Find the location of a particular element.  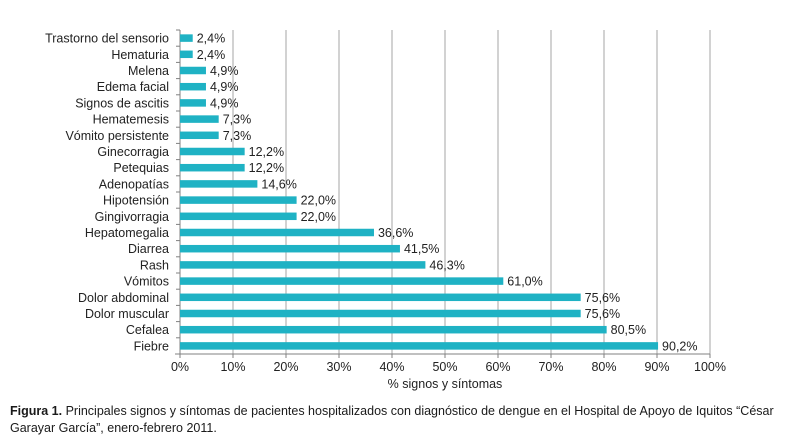

value-label: 14,6% is located at coordinates (278, 184).